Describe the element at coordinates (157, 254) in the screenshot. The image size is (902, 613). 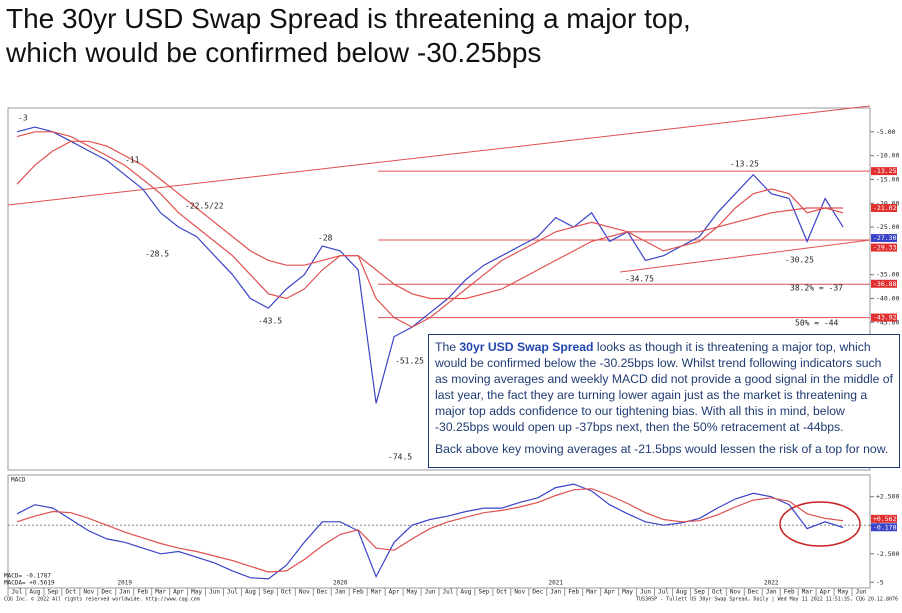
I see `annotation: -28.5` at that location.